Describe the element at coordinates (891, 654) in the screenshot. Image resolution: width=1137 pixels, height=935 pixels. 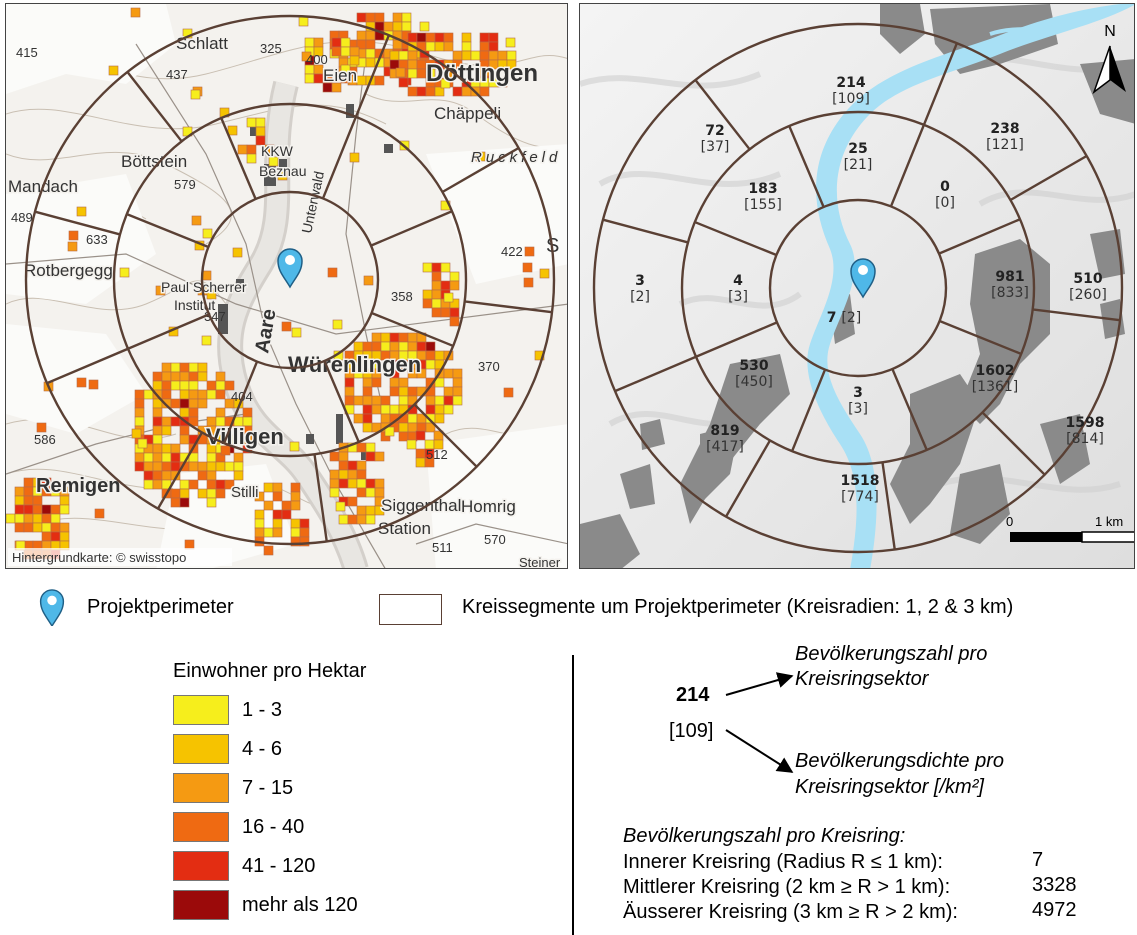
I see `pop-description-line1: Bevölkerungszahl pro` at that location.